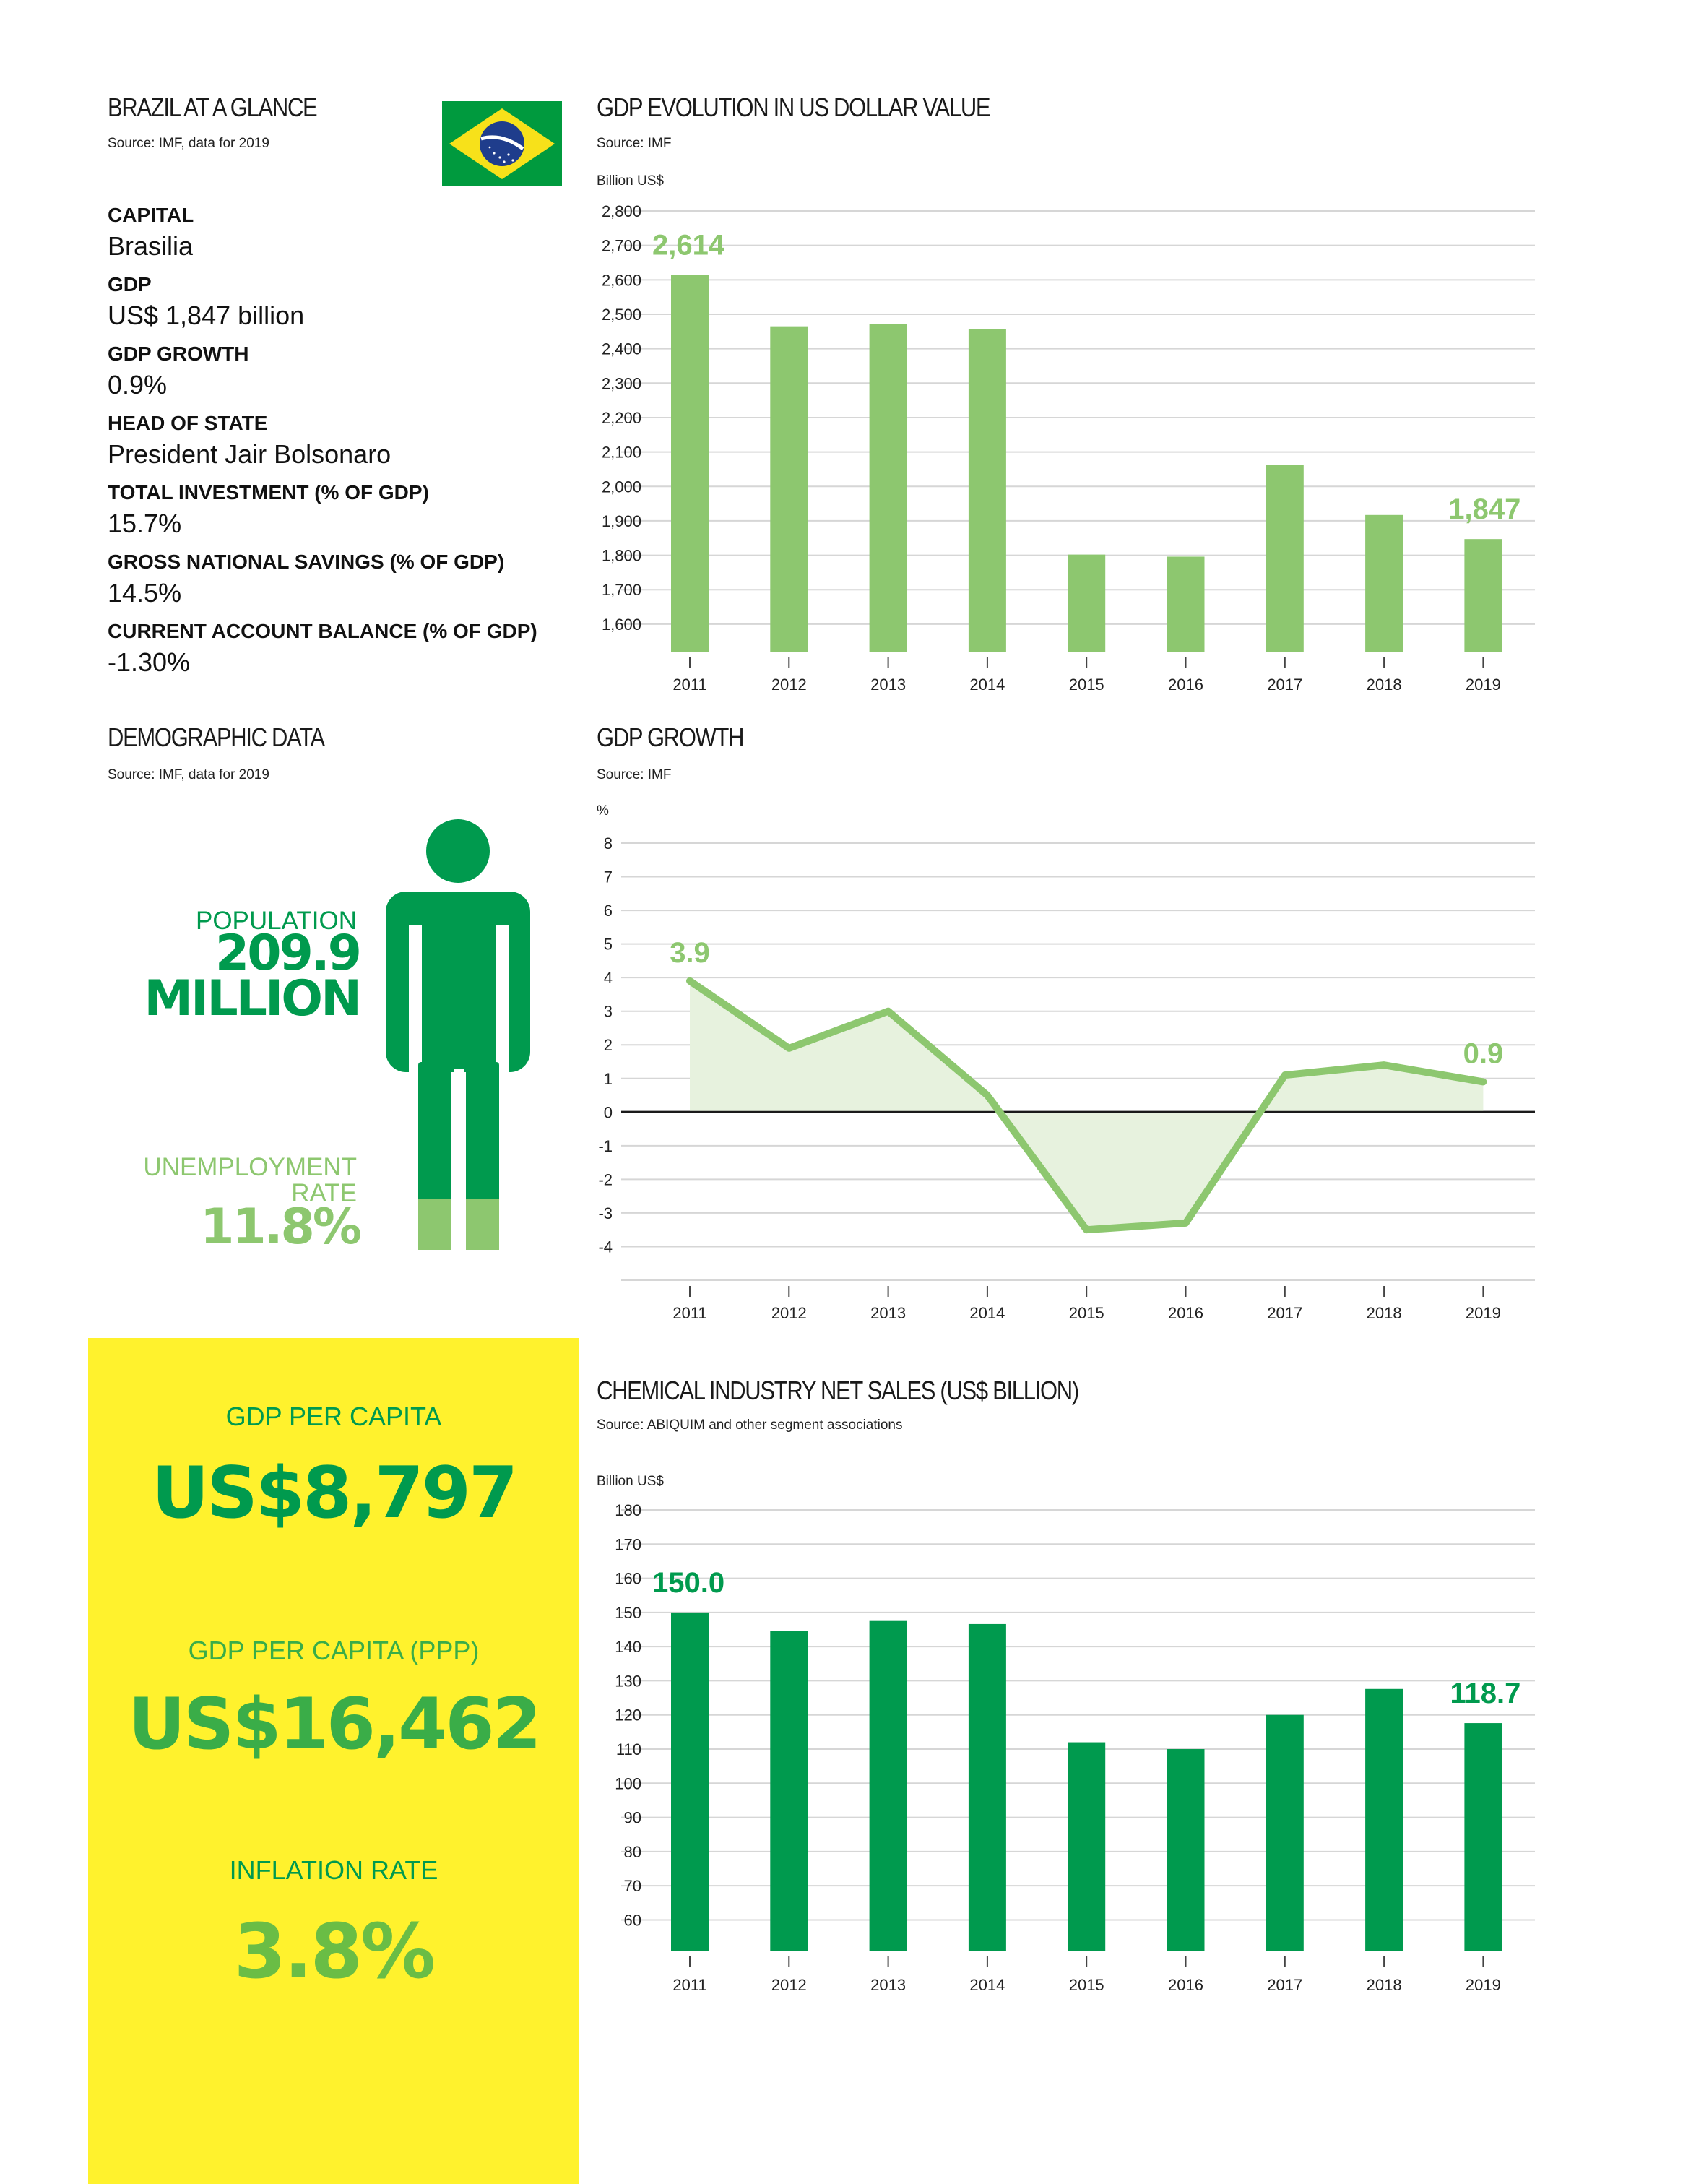 The height and width of the screenshot is (2184, 1683). I want to click on y-tick-label: 90, so click(632, 1818).